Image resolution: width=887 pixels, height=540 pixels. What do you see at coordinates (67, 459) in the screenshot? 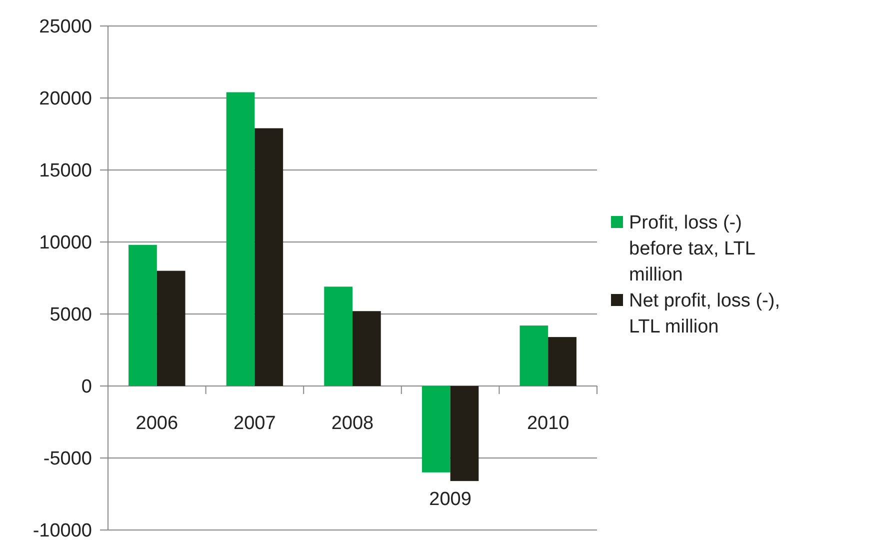
I see `y-tick-label: -5000` at bounding box center [67, 459].